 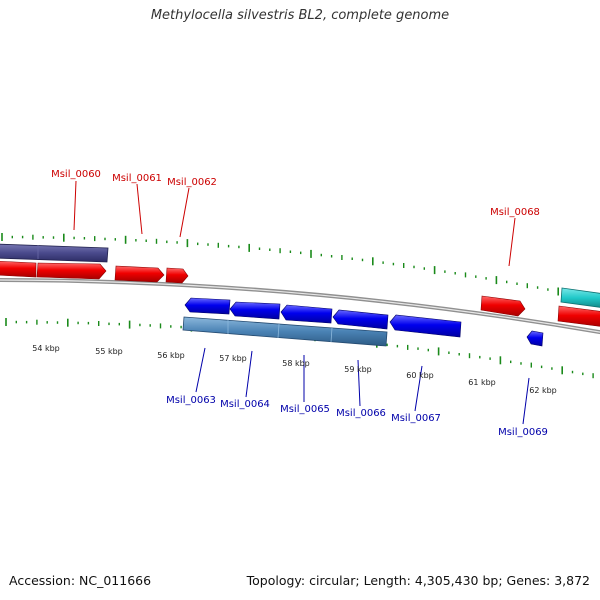 What do you see at coordinates (76, 174) in the screenshot?
I see `gene-label-msil-0060: Msil_0060` at bounding box center [76, 174].